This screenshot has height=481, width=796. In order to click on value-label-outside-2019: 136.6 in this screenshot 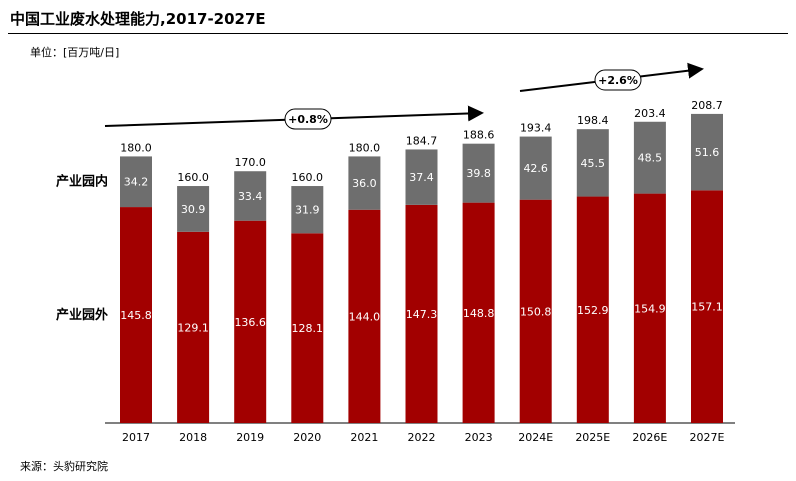, I will do `click(250, 322)`.